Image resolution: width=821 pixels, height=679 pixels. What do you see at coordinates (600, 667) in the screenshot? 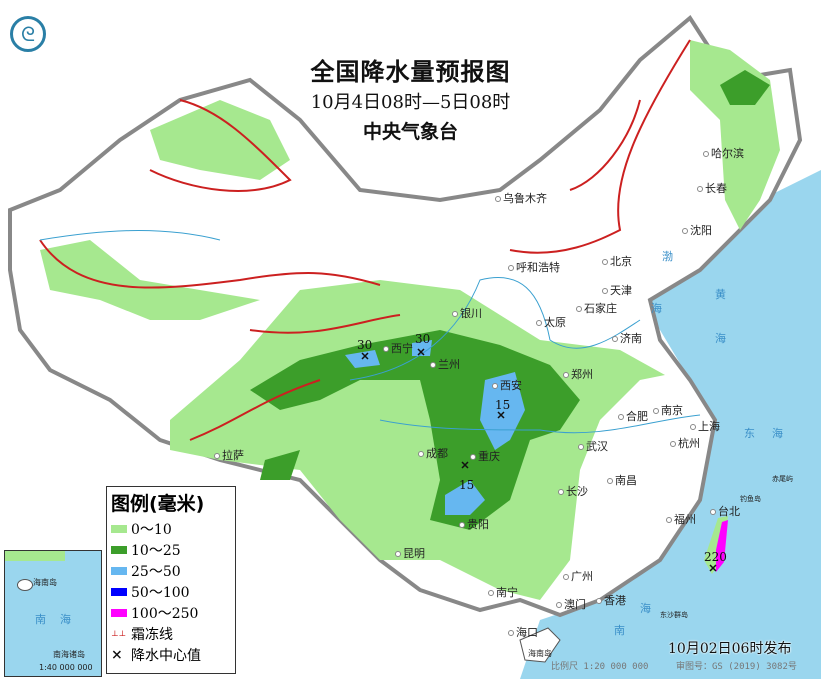
I see `map-scale: 比例尺 1:20 000 000` at bounding box center [600, 667].